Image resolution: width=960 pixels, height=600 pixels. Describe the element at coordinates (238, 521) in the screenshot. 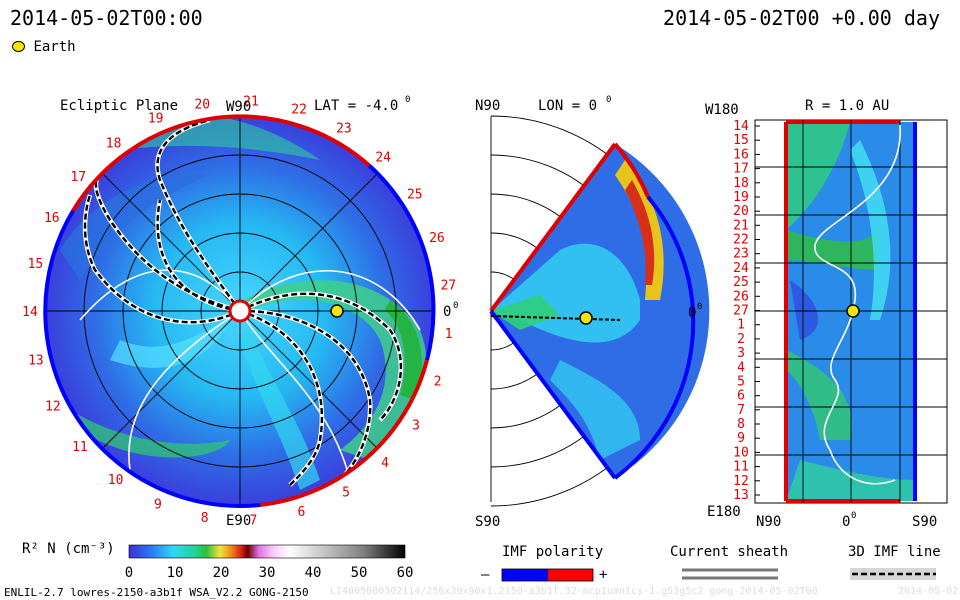

I see `ecliptic-bottom-label: E90` at that location.